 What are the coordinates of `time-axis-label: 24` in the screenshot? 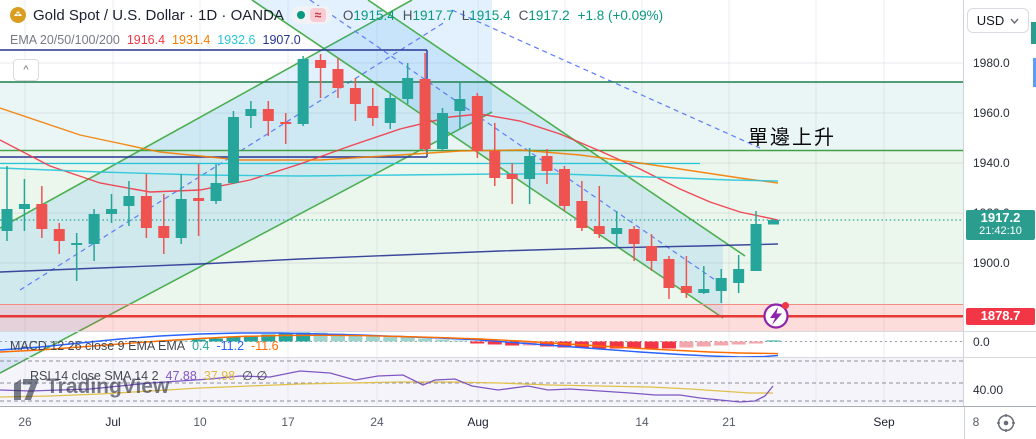 It's located at (377, 422).